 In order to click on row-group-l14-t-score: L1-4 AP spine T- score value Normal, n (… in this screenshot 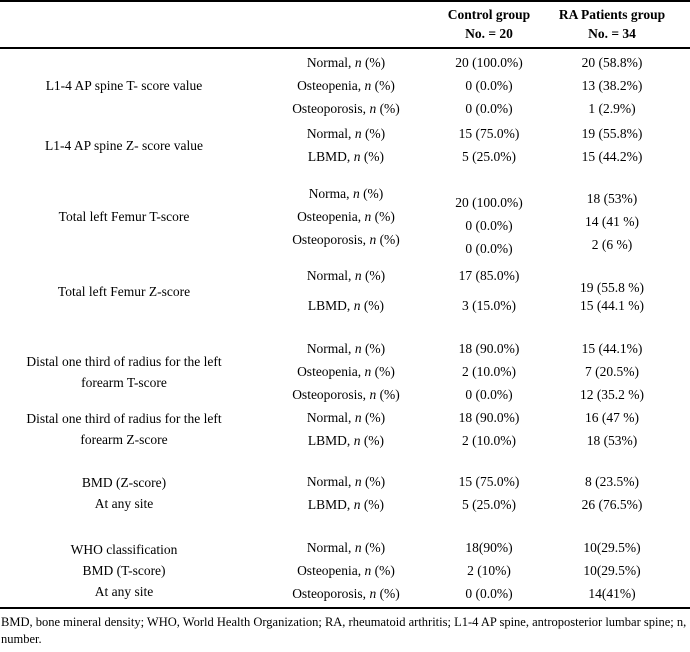, I will do `click(345, 85)`.